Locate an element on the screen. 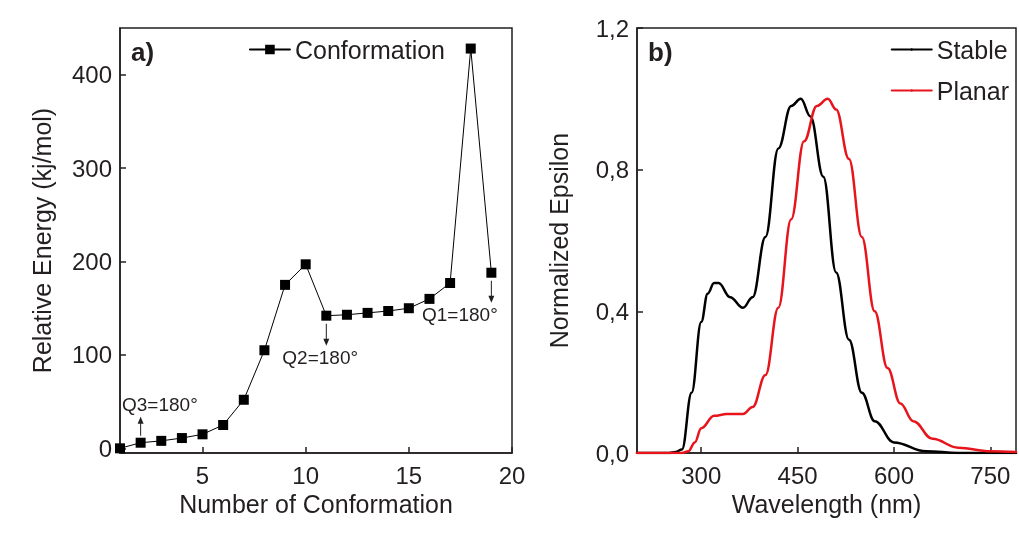 This screenshot has height=534, width=1019. x-tick-label: 450 is located at coordinates (797, 475).